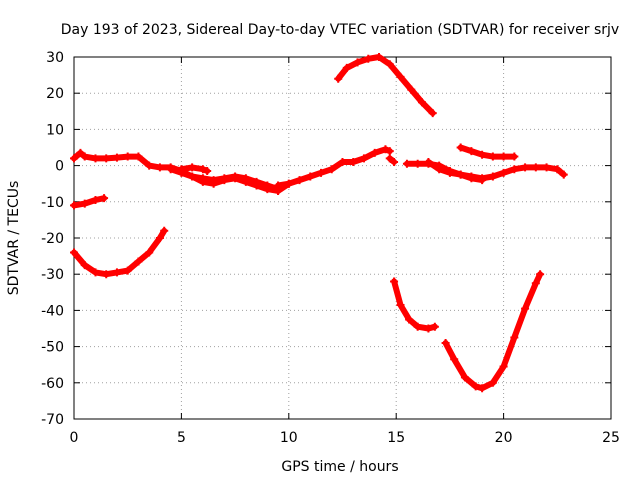 This screenshot has width=640, height=480. What do you see at coordinates (52, 384) in the screenshot?
I see `y-tick-label: -60` at bounding box center [52, 384].